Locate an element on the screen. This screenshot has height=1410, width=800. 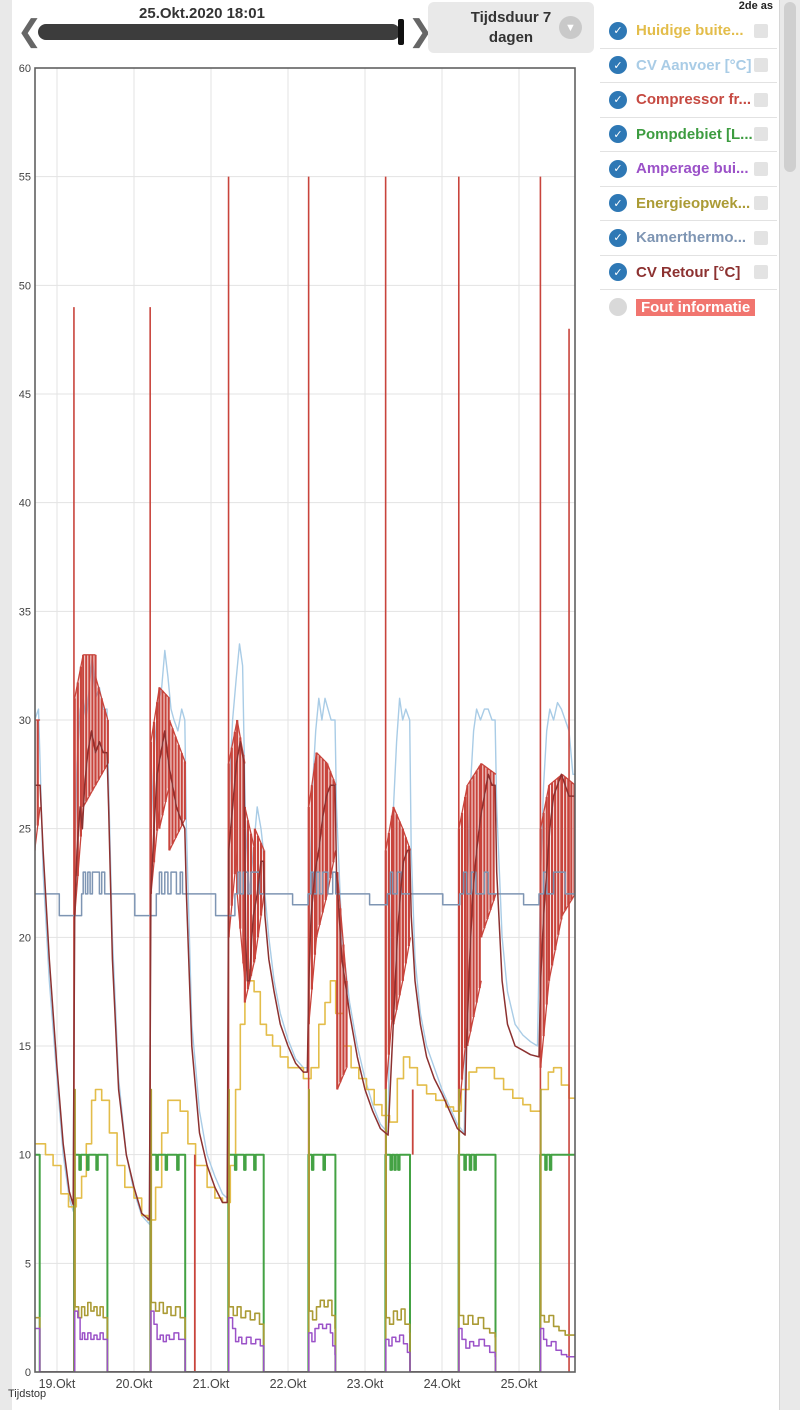
duration-dropdown: Tijdsduur 7 dagen ▼ is located at coordinates (511, 27).